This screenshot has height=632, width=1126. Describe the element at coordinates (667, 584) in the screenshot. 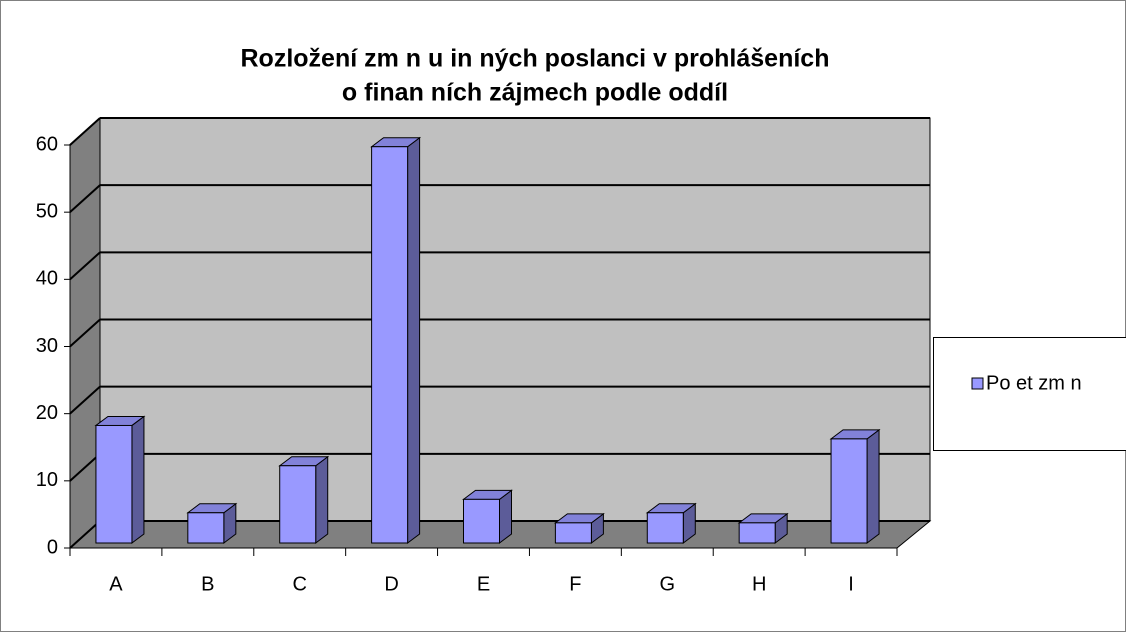

I see `x-tick-label: G` at that location.